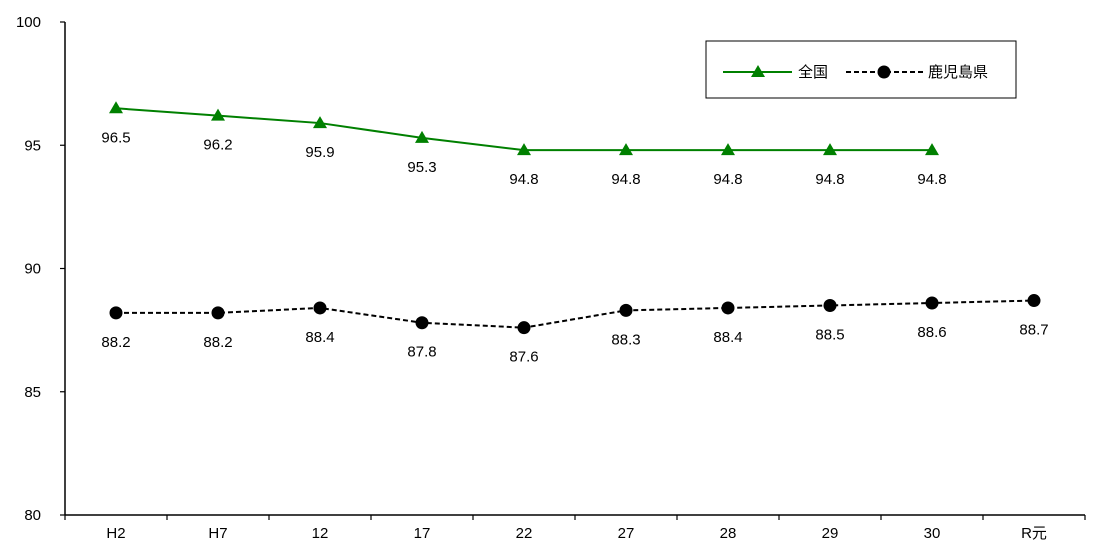 This screenshot has height=545, width=1104. Describe the element at coordinates (958, 72) in the screenshot. I see `legend-label-kagoshima: 鹿児島県` at that location.